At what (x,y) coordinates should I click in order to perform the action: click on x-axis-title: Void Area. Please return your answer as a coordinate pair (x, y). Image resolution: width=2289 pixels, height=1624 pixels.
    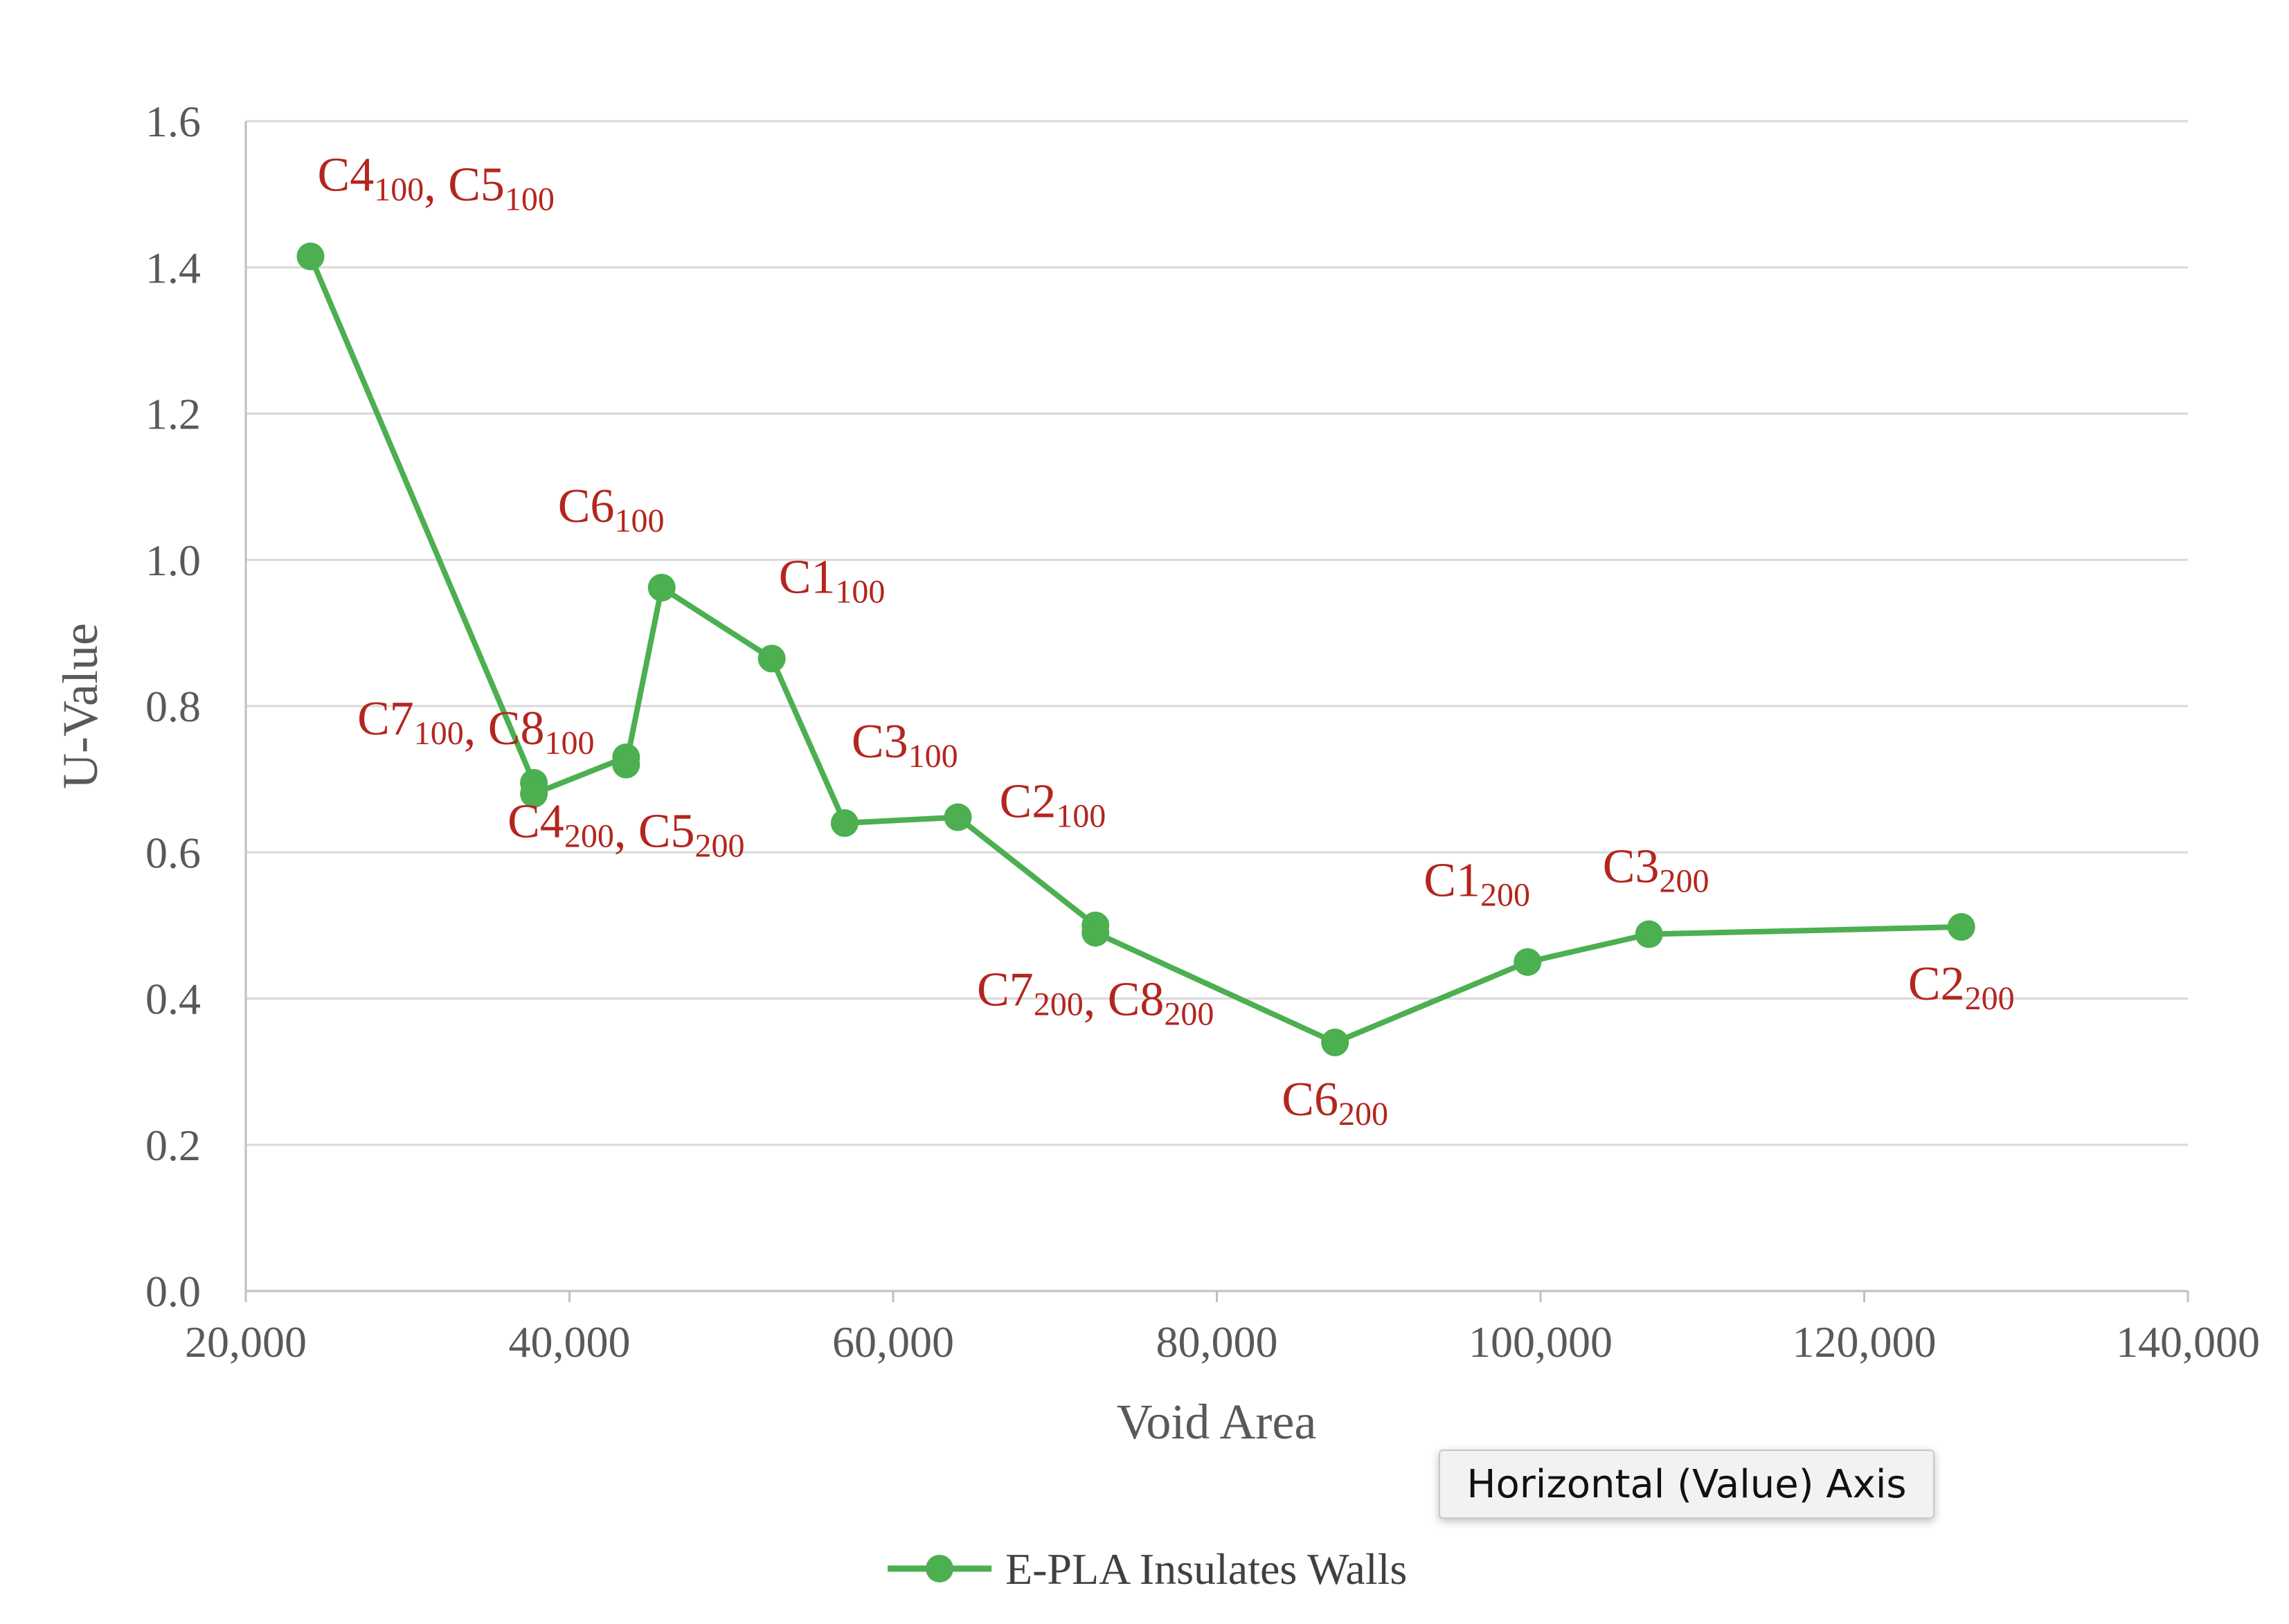
    Looking at the image, I should click on (1217, 1422).